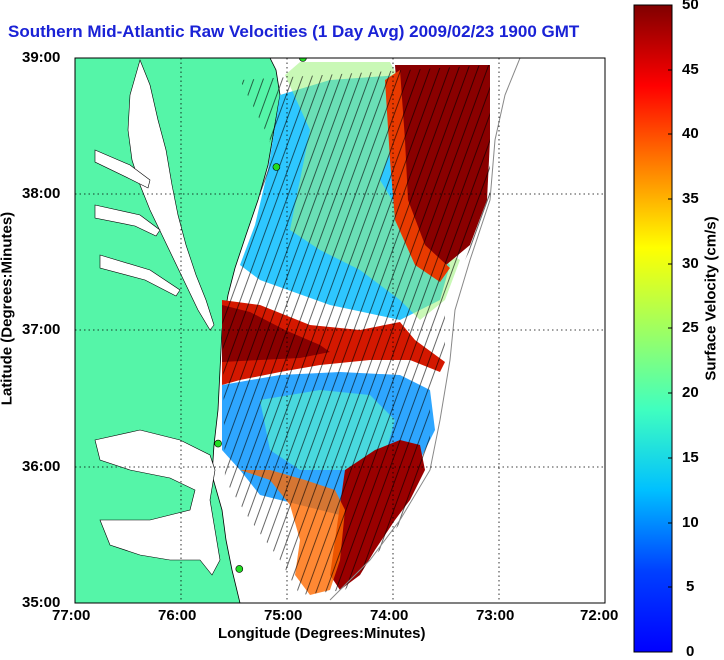  Describe the element at coordinates (389, 615) in the screenshot. I see `x-tick-label: 74:00` at that location.